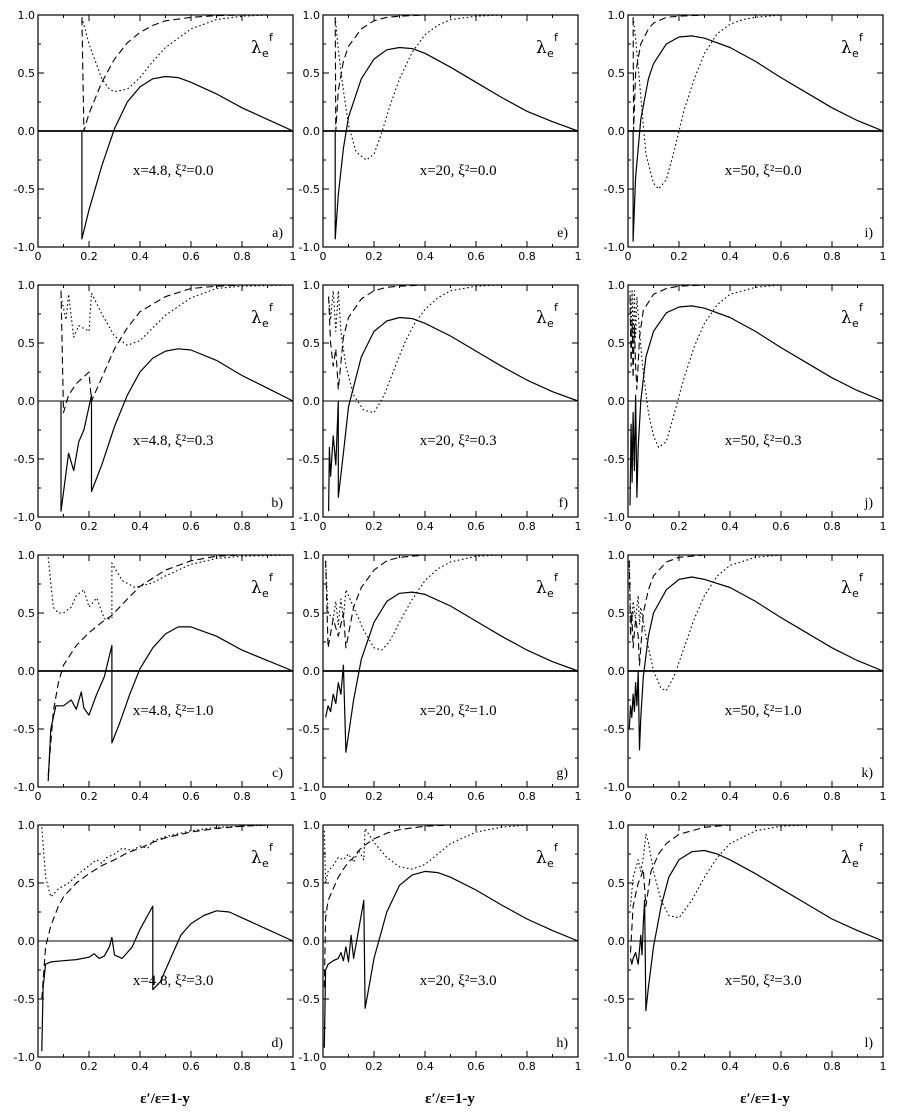 The image size is (913, 1112). Describe the element at coordinates (763, 171) in the screenshot. I see `parameter-annotation: x=50, ξ²=0.0` at that location.